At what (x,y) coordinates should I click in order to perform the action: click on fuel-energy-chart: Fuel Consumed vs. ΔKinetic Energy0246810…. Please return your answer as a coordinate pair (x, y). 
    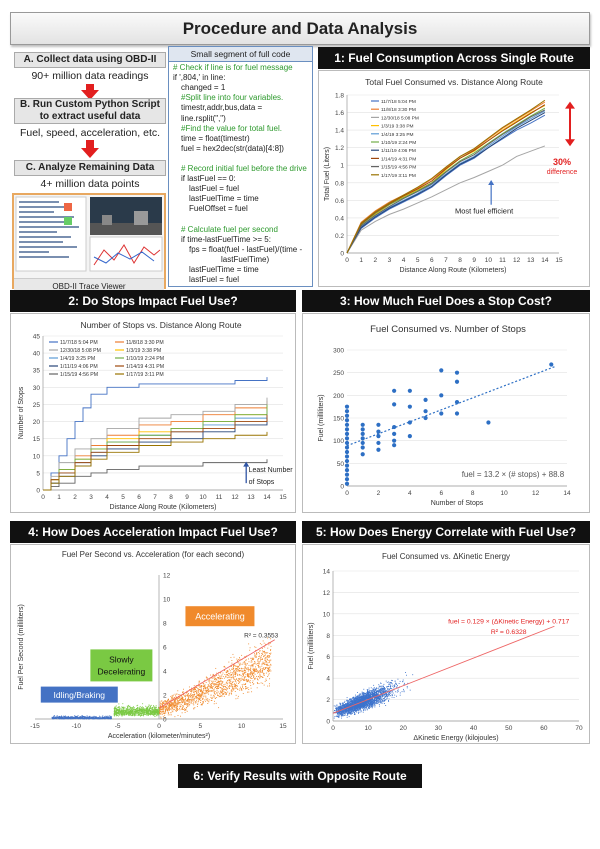
    Looking at the image, I should click on (445, 647).